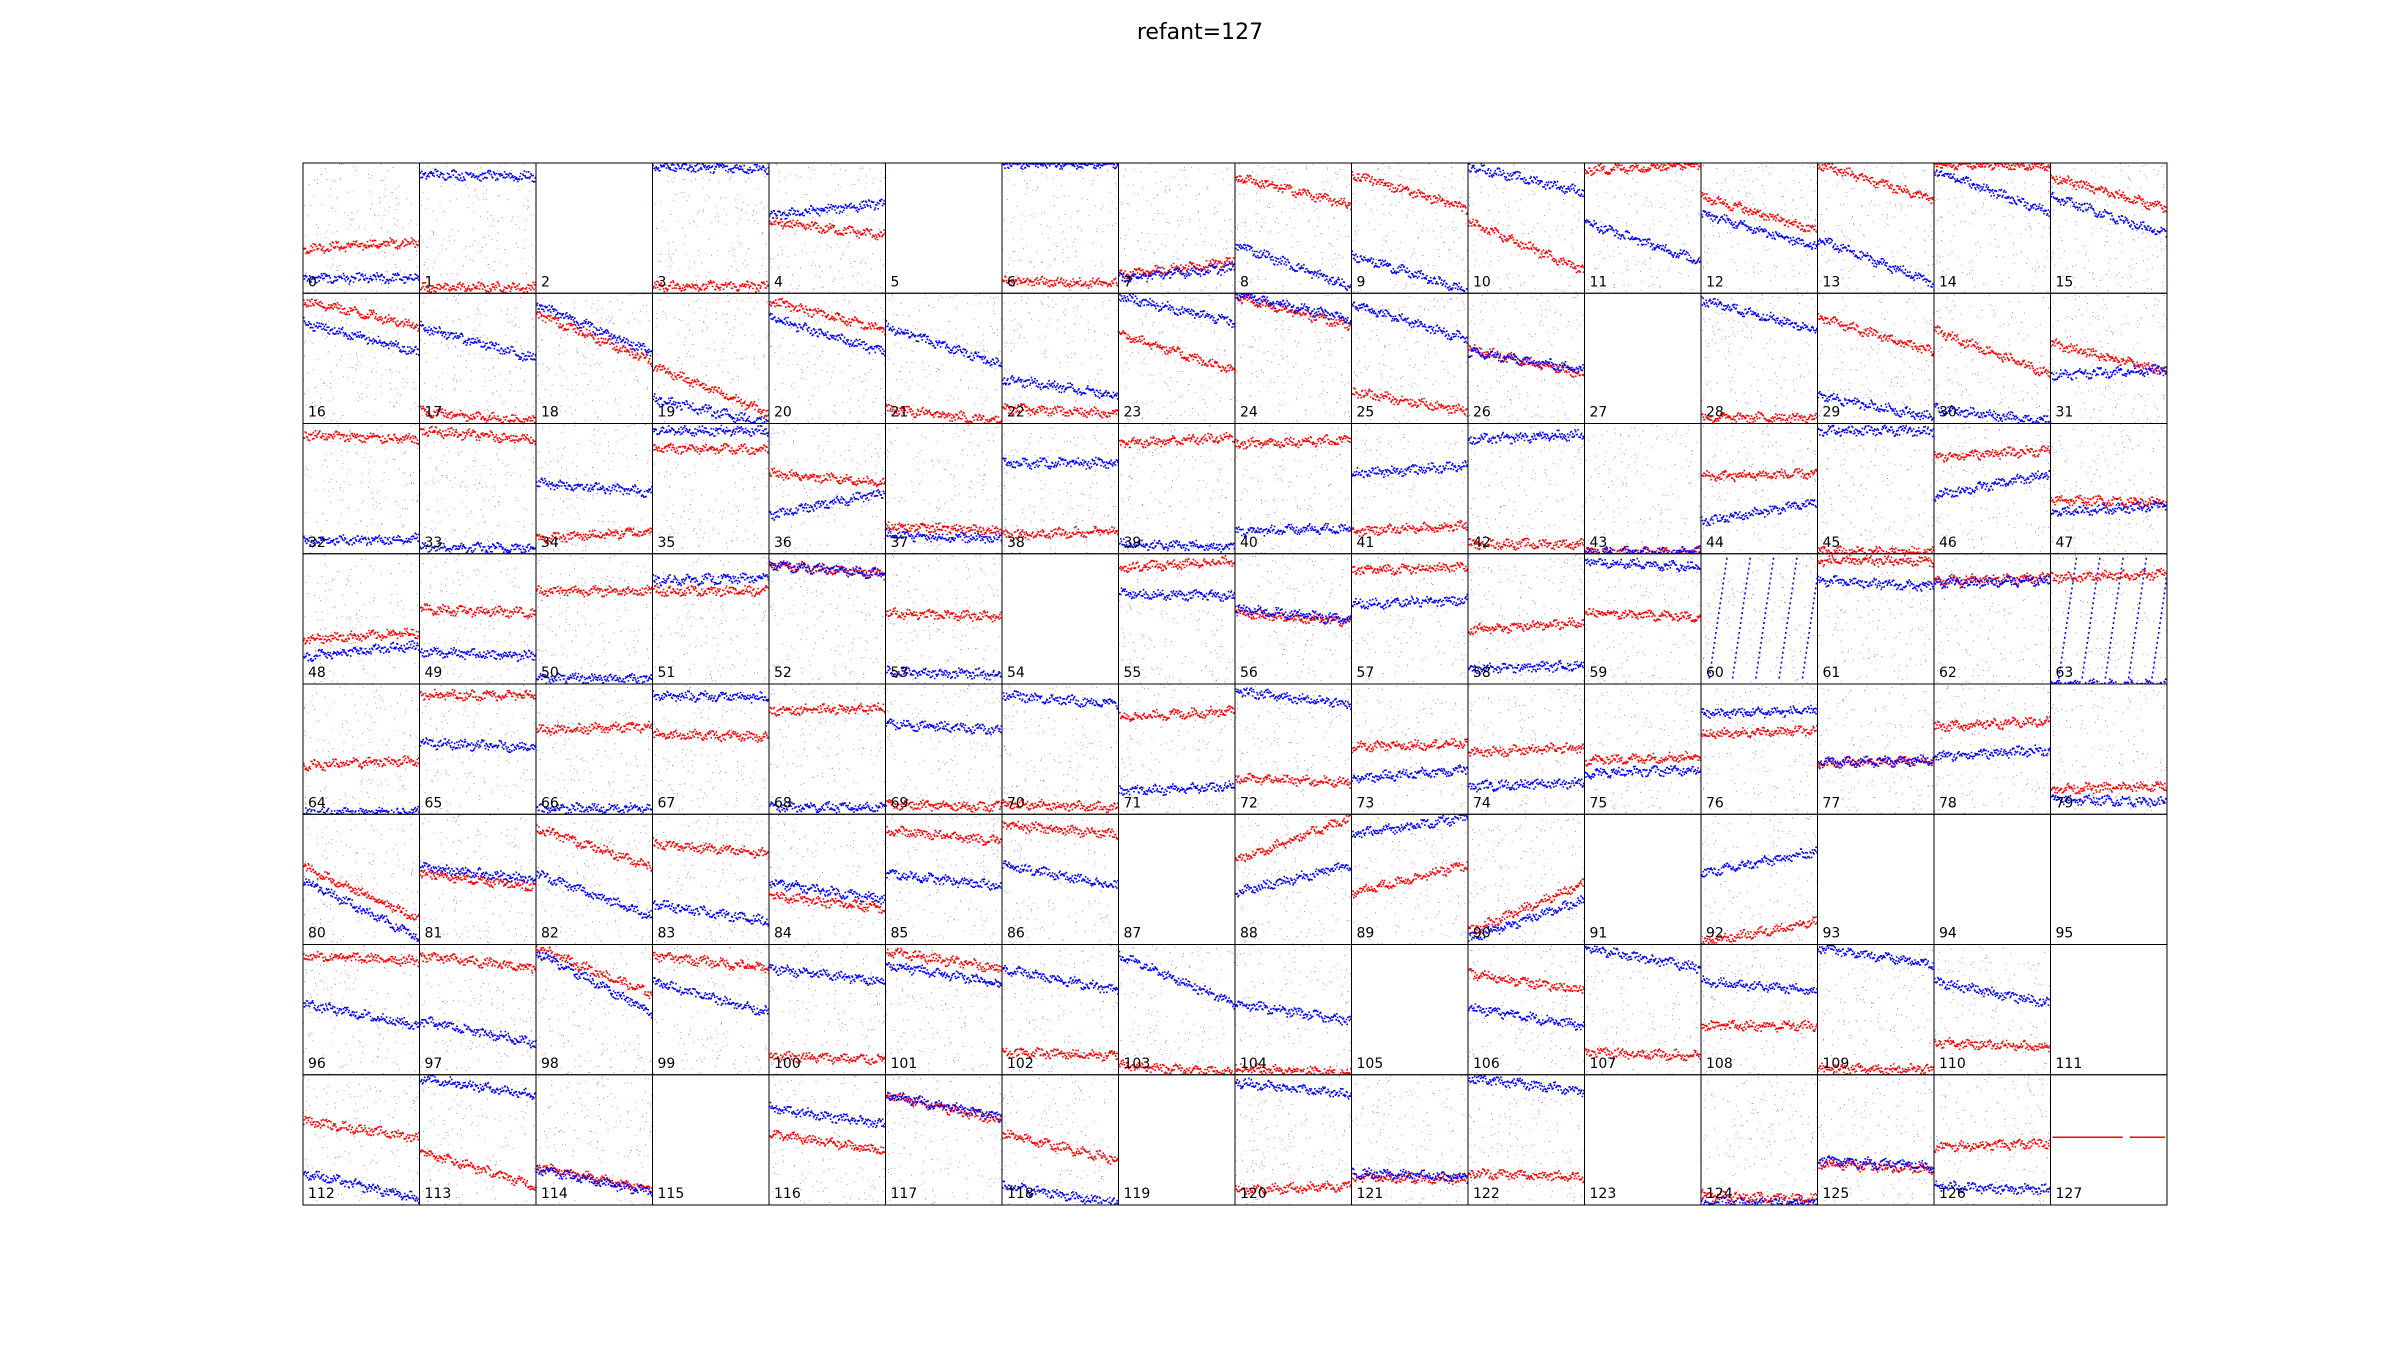 The width and height of the screenshot is (2400, 1350). I want to click on panel-label: 84, so click(783, 934).